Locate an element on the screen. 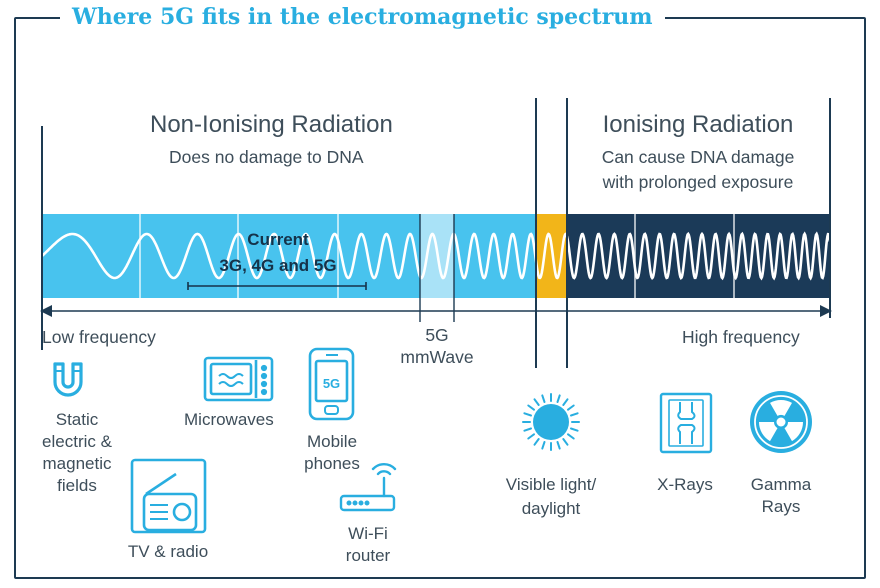 The height and width of the screenshot is (588, 880). mobile-screen-label: 5G is located at coordinates (331, 383).